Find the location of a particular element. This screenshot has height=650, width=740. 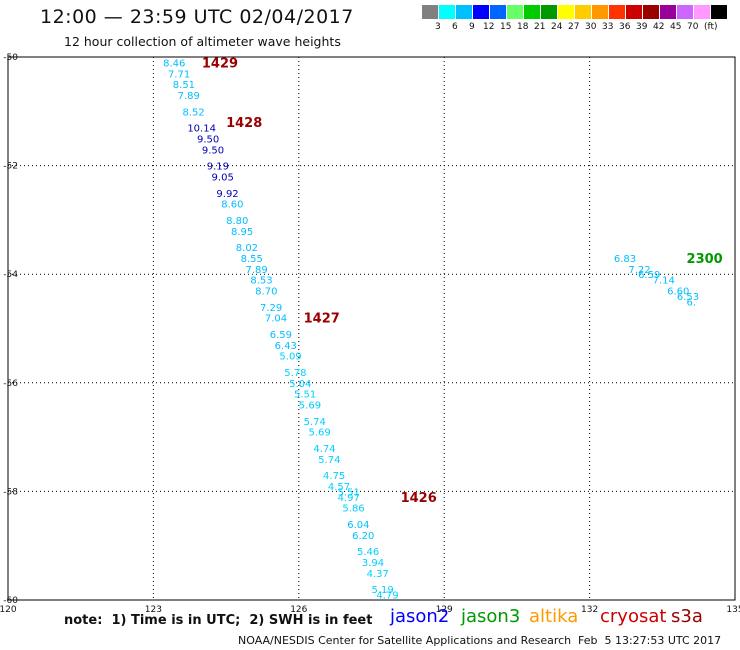

pass-time-label: 1428 is located at coordinates (244, 123).